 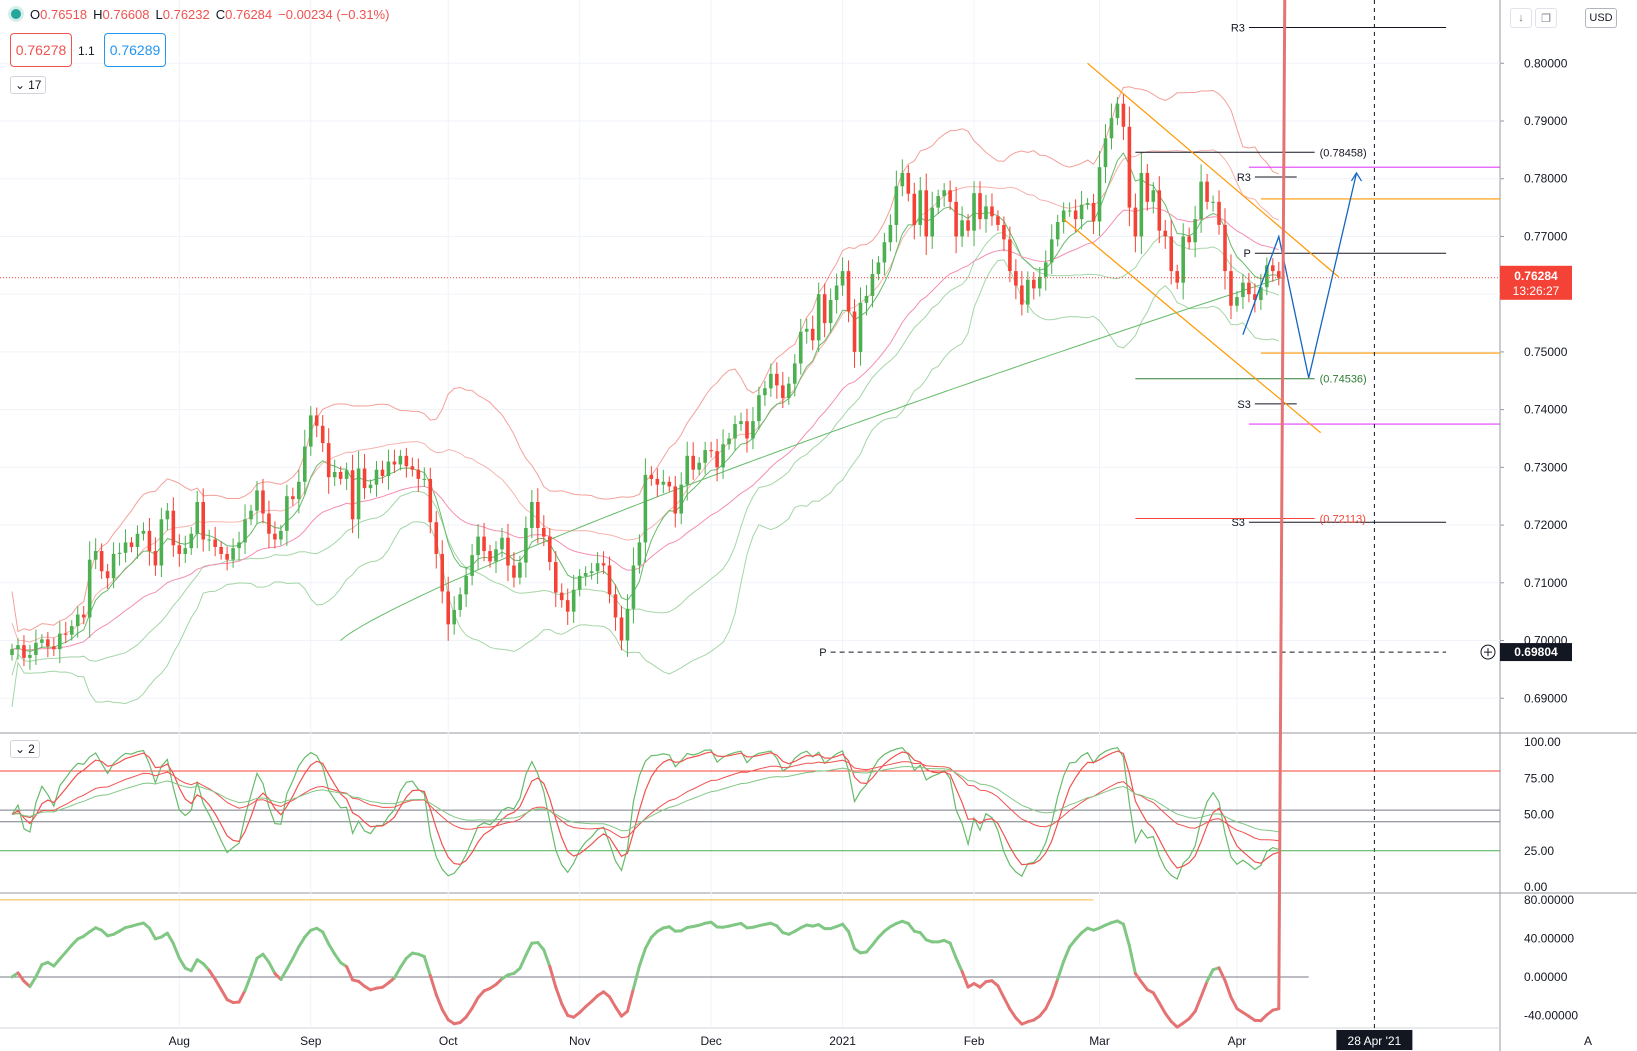 What do you see at coordinates (28, 85) in the screenshot?
I see `main-pane-badge: ⌄ 17` at bounding box center [28, 85].